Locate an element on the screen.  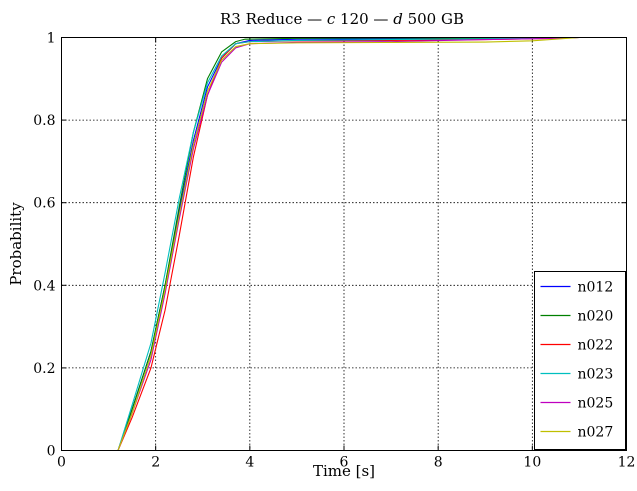
legend-label-n025: n025 is located at coordinates (596, 404).